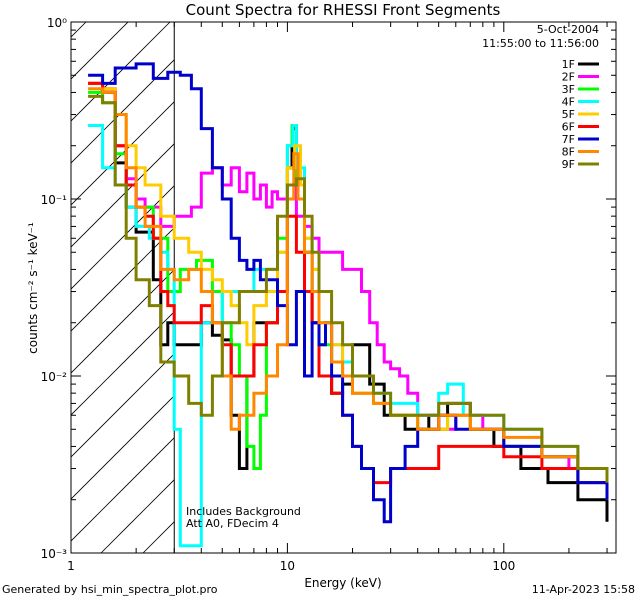  What do you see at coordinates (568, 139) in the screenshot?
I see `legend-label-7F: 7F` at bounding box center [568, 139].